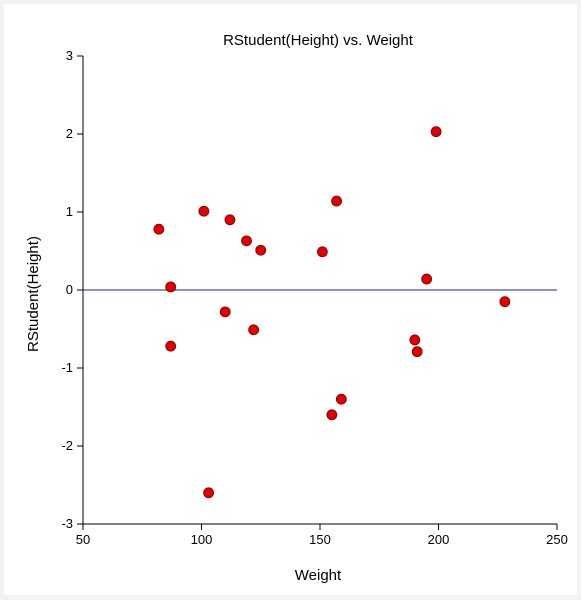  What do you see at coordinates (69, 211) in the screenshot?
I see `y-tick-label: 1` at bounding box center [69, 211].